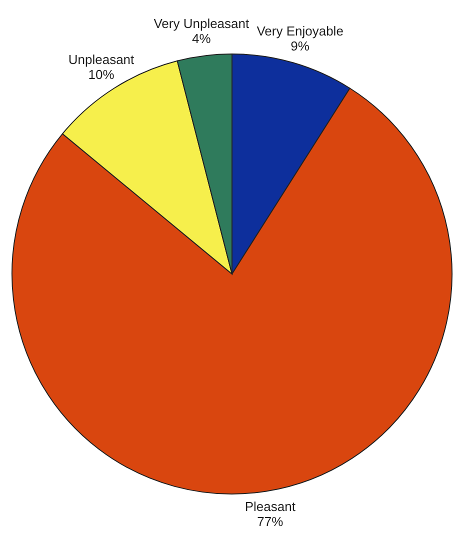 The height and width of the screenshot is (544, 455). I want to click on slice-label: Very Enjoyable, so click(300, 31).